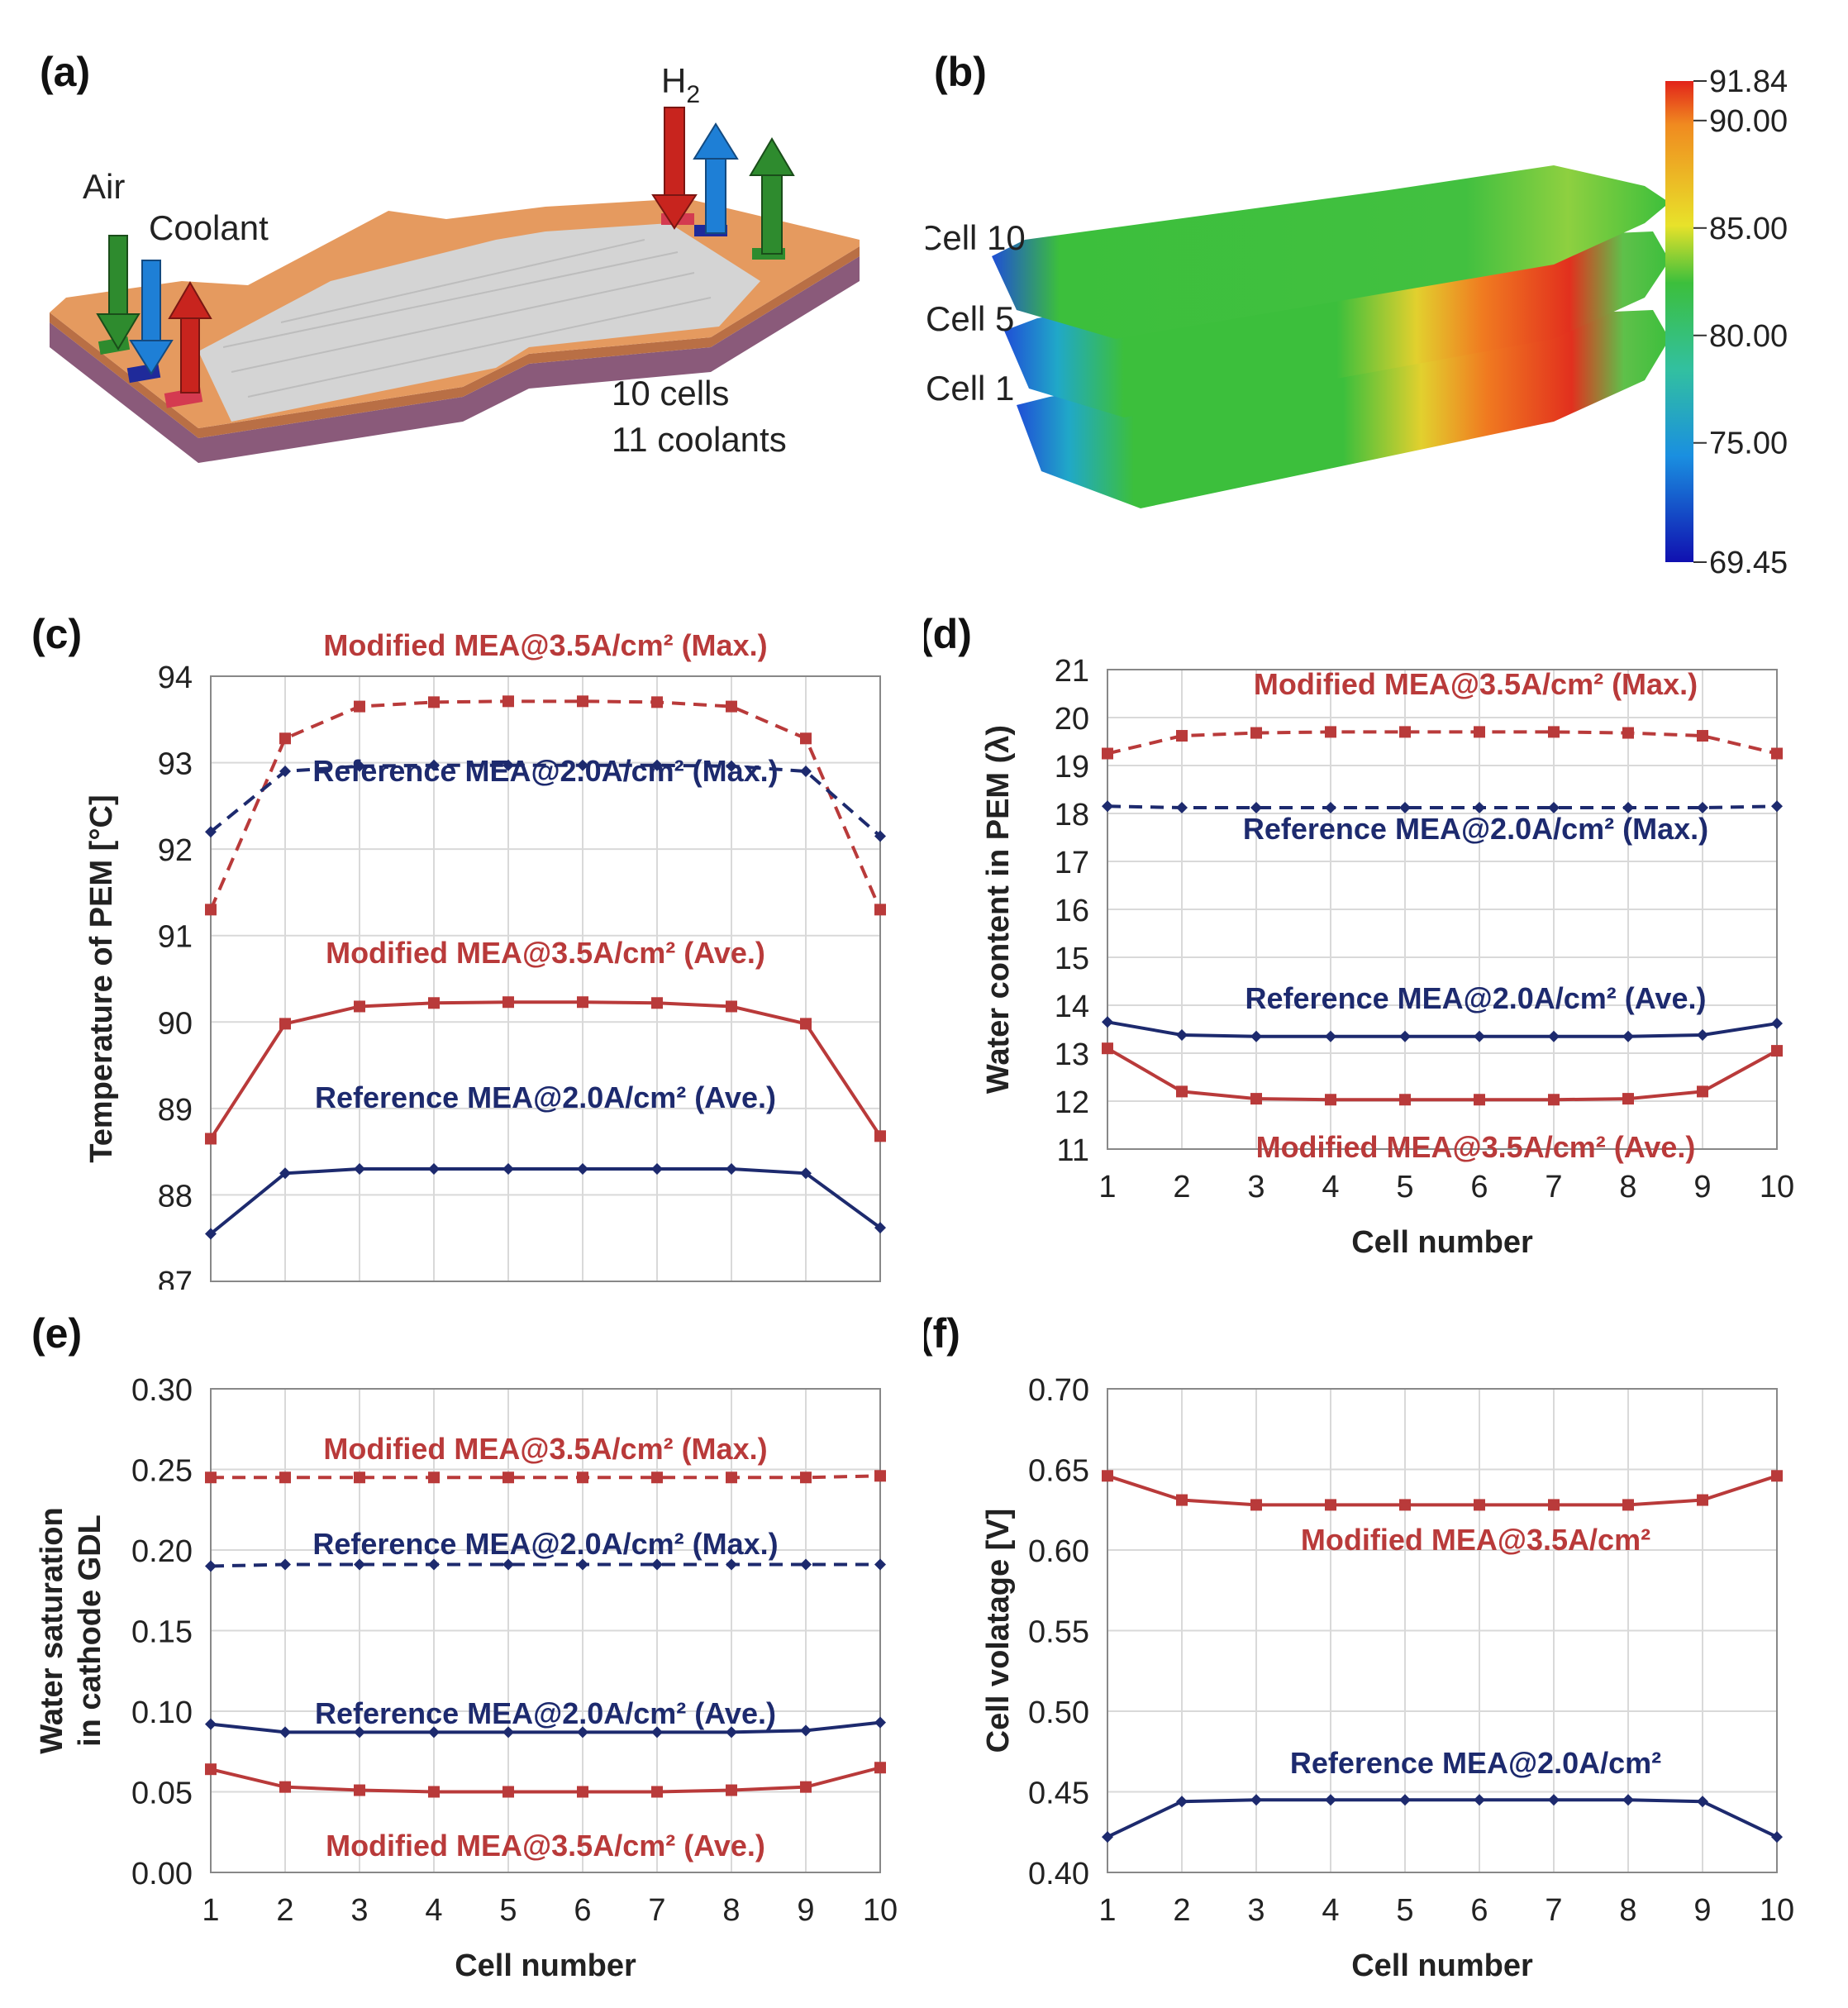  I want to click on y-tick-label: 0.05, so click(162, 1794).